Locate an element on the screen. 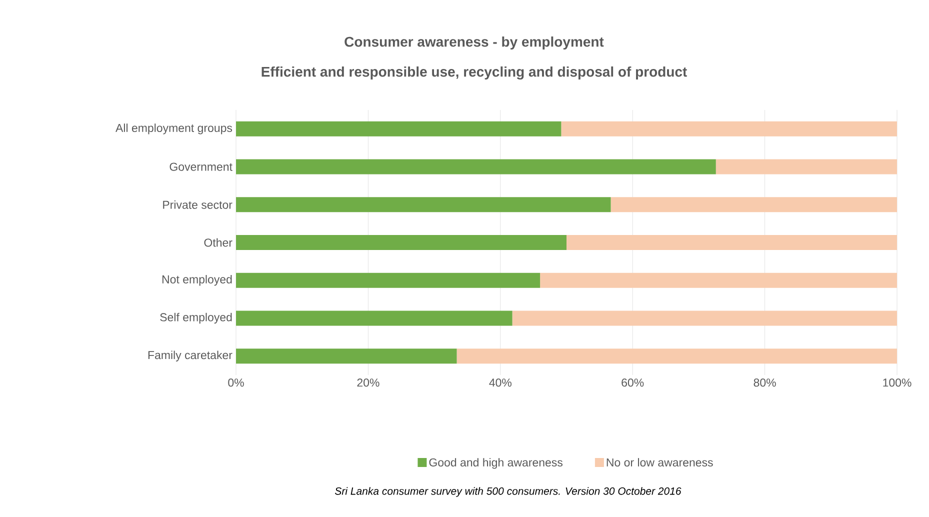  chart-title: Consumer awareness - by employment is located at coordinates (474, 43).